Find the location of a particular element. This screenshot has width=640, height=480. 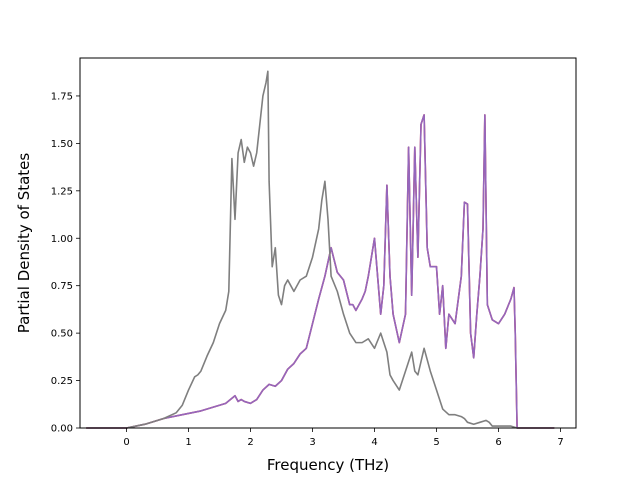

y-tick-label: 0.00 is located at coordinates (62, 429).